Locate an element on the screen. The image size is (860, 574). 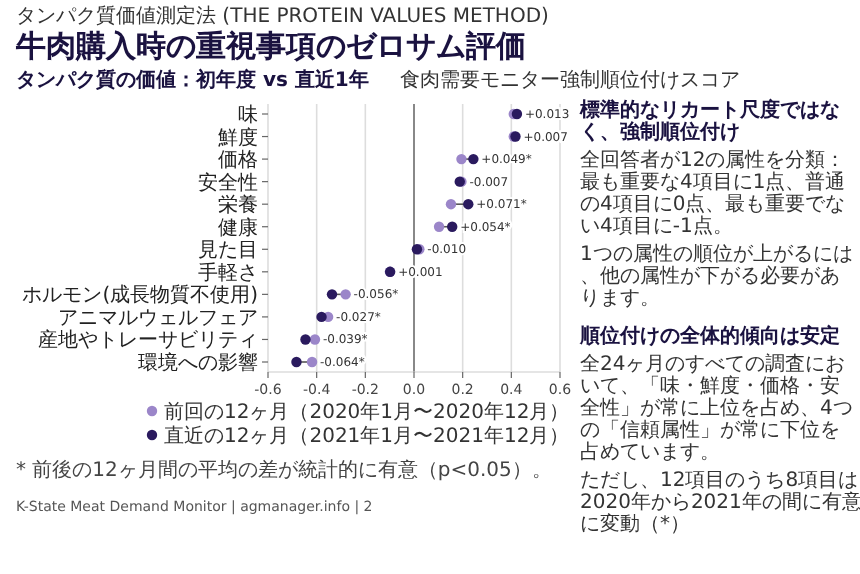
y-tick-label: 栄養 is located at coordinates (238, 205).